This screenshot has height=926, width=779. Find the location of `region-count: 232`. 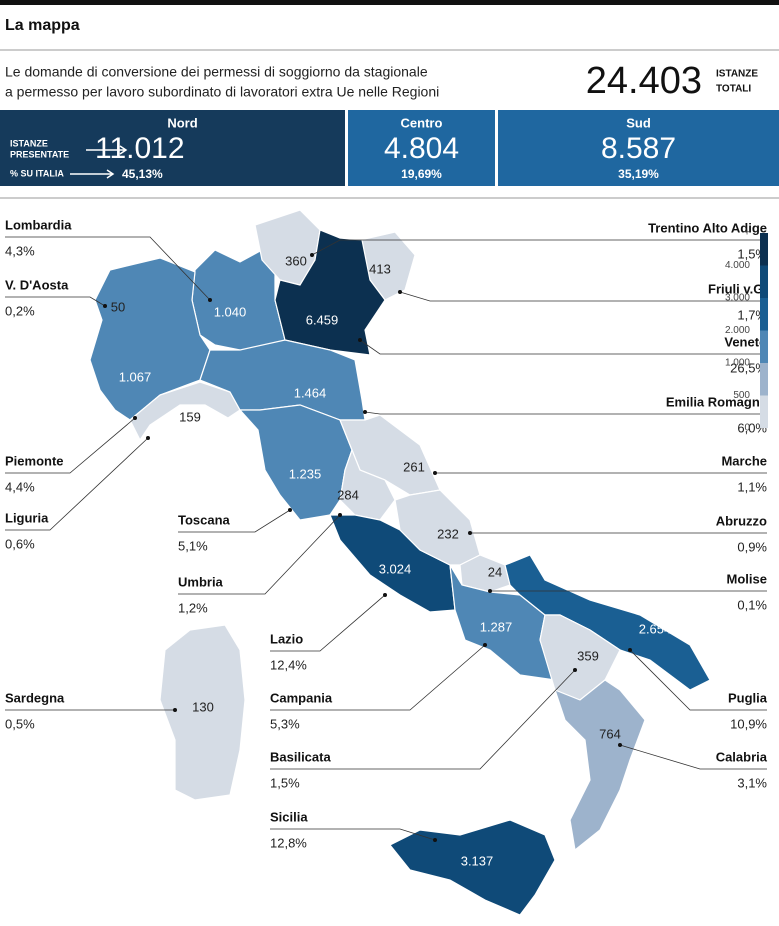

region-count: 232 is located at coordinates (448, 533).